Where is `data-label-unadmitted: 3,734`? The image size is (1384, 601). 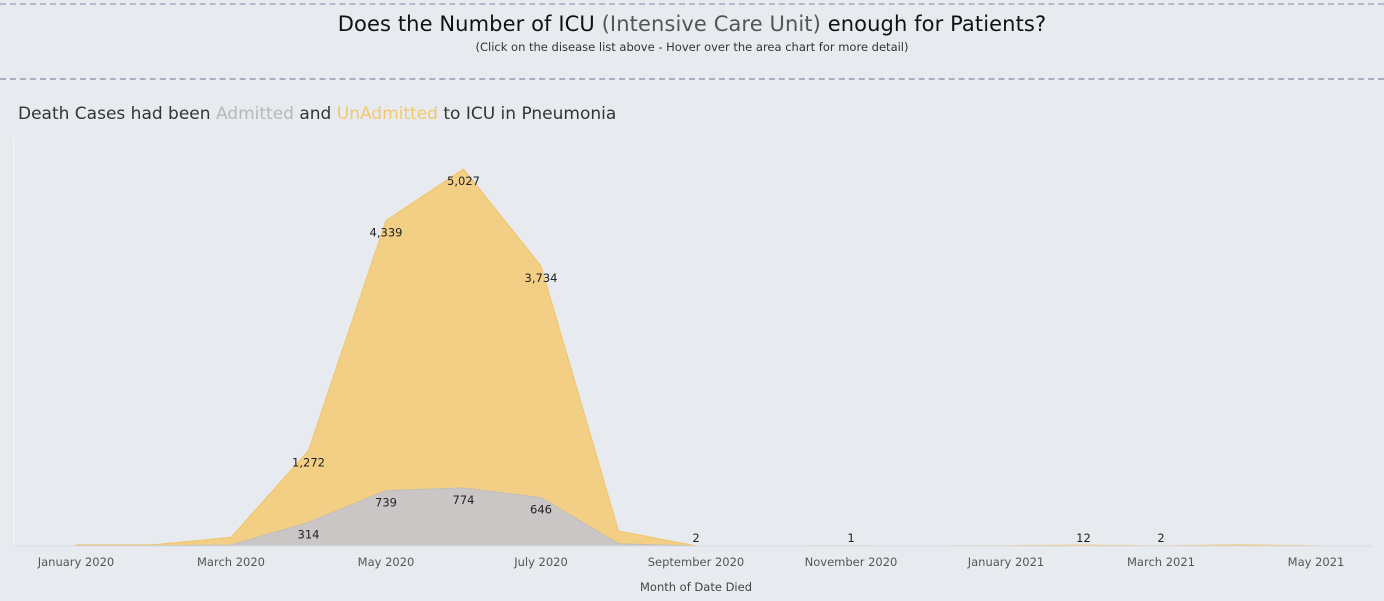 data-label-unadmitted: 3,734 is located at coordinates (541, 278).